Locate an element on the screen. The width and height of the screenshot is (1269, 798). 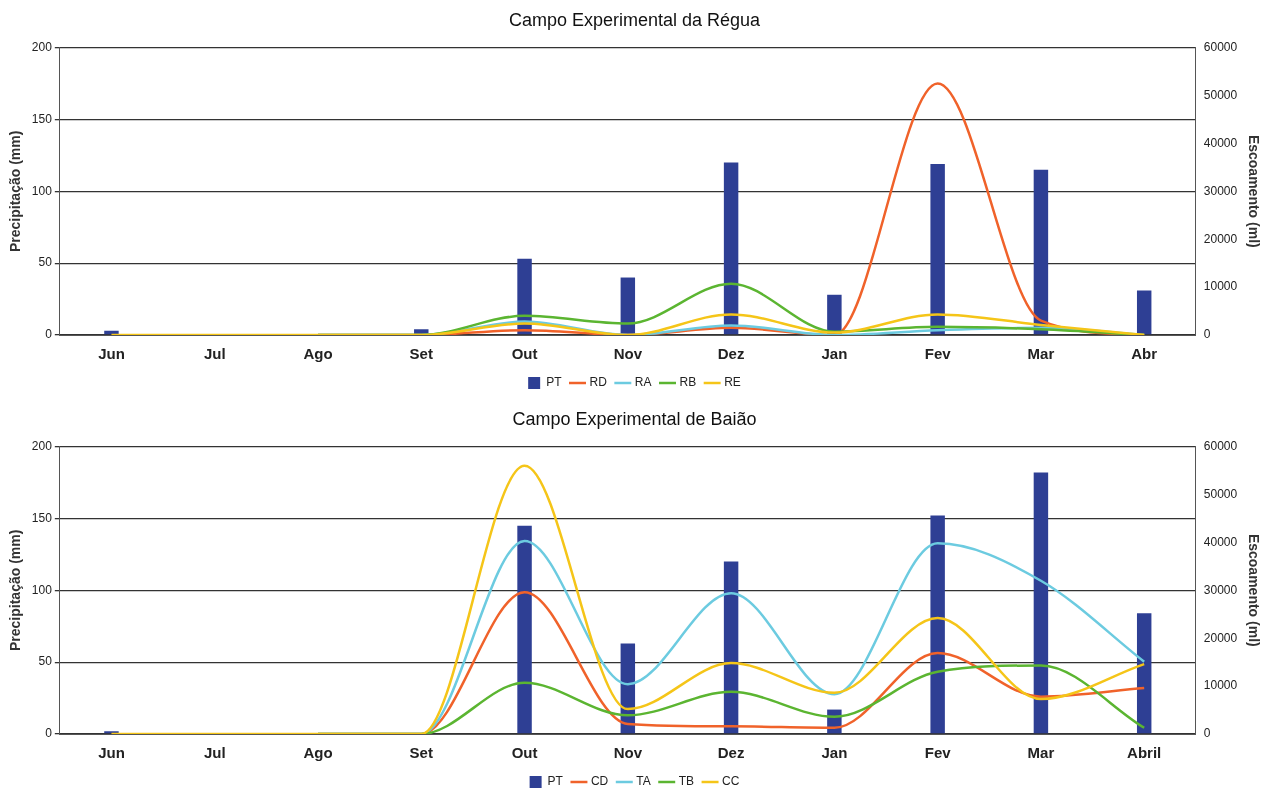
legend-label: CC is located at coordinates (731, 781).